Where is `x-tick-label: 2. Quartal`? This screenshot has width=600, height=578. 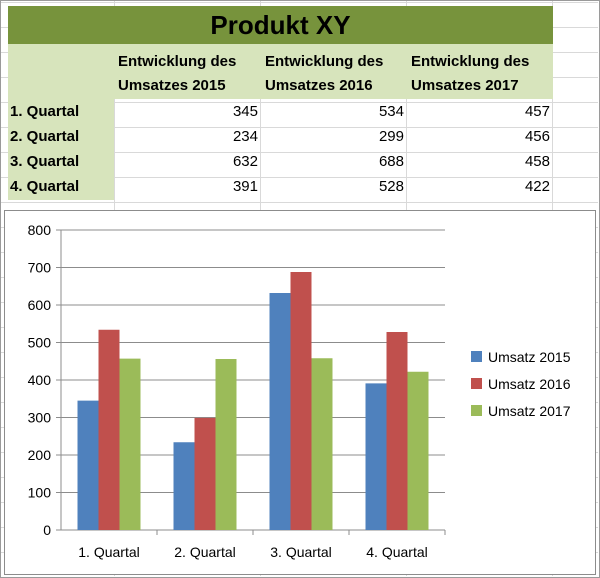 x-tick-label: 2. Quartal is located at coordinates (204, 552).